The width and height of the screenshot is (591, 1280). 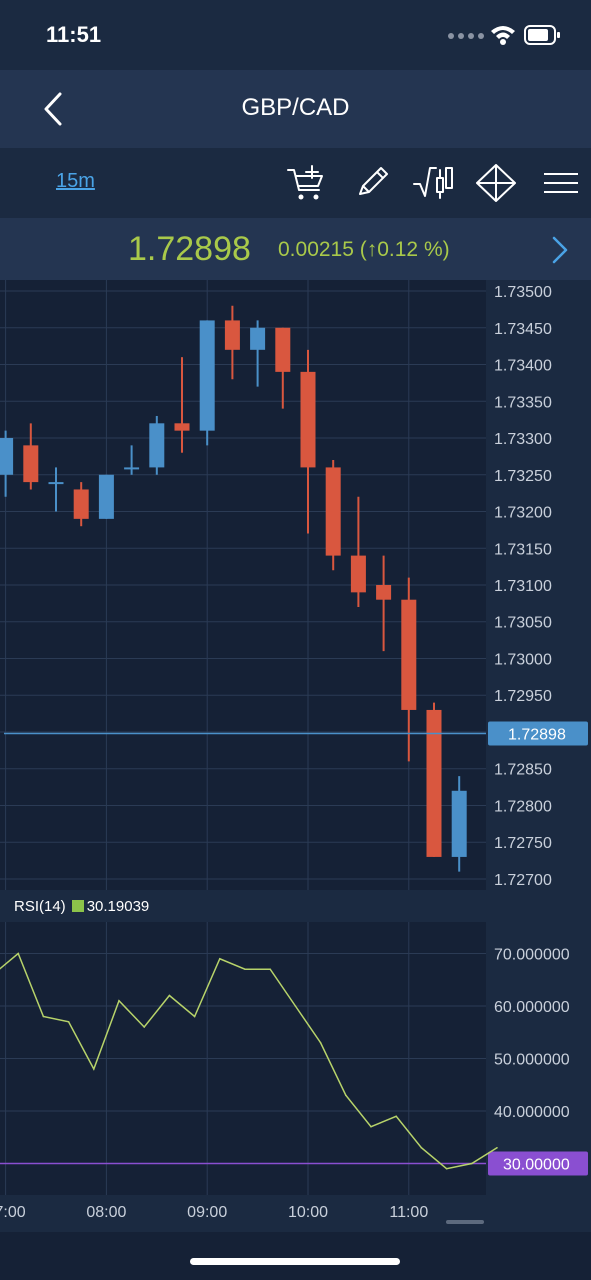 I want to click on y-tick-label: 1.73250, so click(x=523, y=476).